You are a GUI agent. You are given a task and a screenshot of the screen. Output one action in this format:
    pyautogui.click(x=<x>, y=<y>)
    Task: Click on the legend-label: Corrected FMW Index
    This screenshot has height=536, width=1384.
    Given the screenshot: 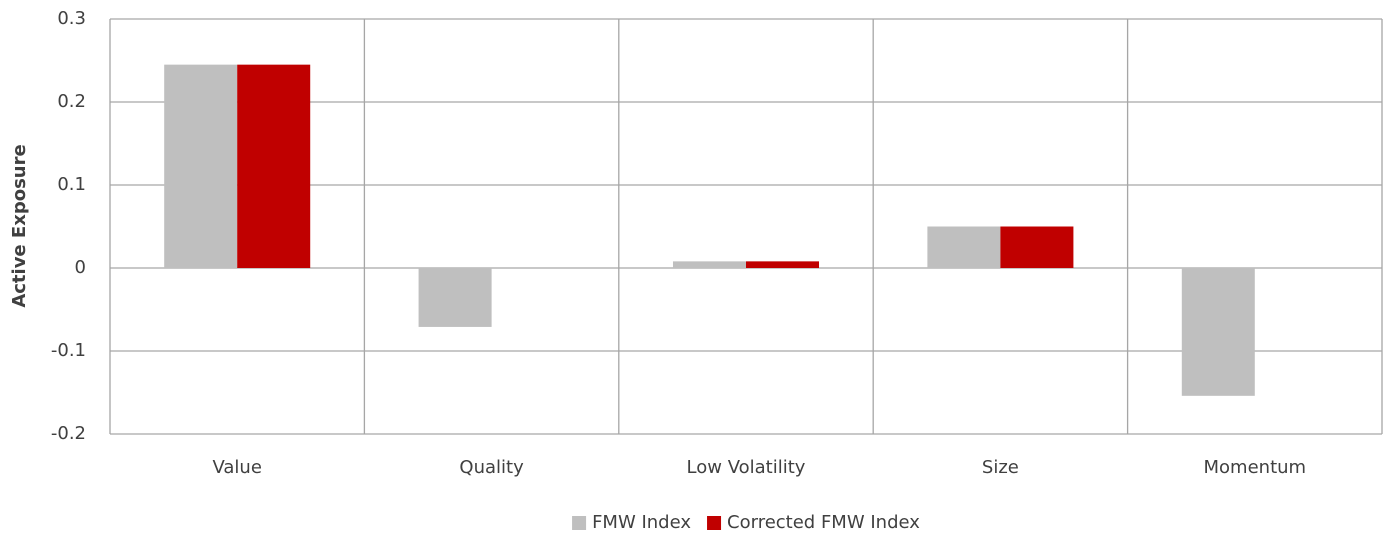 What is the action you would take?
    pyautogui.click(x=823, y=522)
    